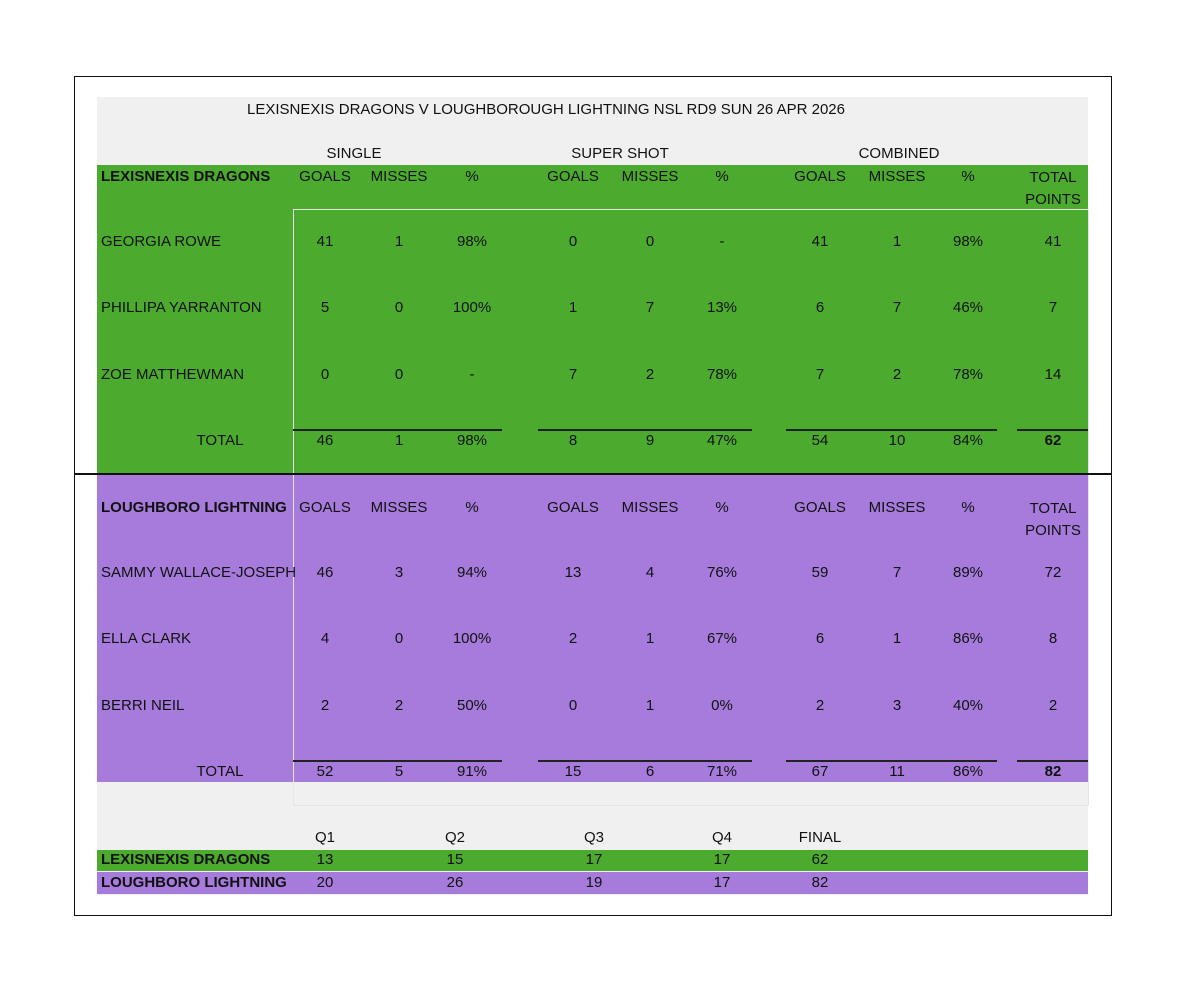 This screenshot has width=1200, height=1008. I want to click on quarter-team: LEXISNEXIS DRAGONS, so click(186, 859).